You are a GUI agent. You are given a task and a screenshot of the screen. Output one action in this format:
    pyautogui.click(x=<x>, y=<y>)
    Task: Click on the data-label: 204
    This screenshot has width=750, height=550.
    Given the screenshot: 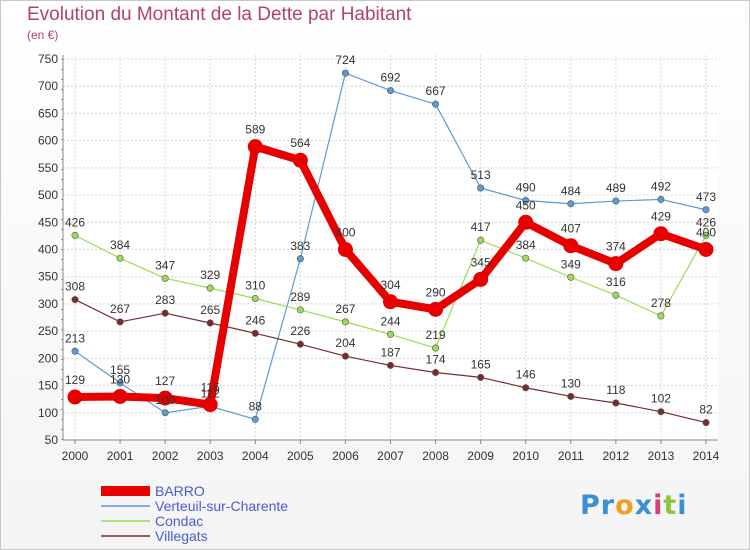 What is the action you would take?
    pyautogui.click(x=345, y=343)
    